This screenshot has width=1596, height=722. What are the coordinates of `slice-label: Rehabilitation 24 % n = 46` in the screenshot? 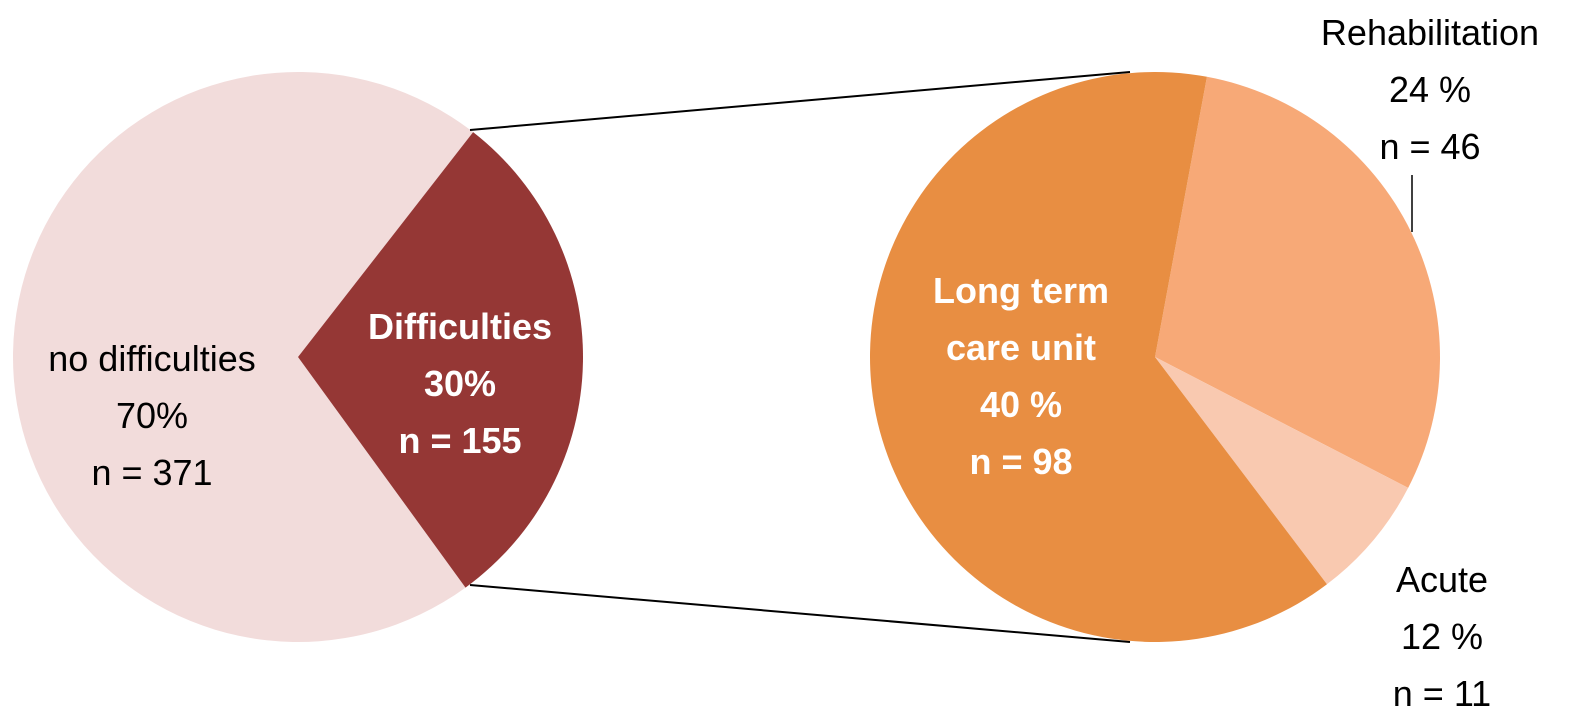 It's located at (1430, 89).